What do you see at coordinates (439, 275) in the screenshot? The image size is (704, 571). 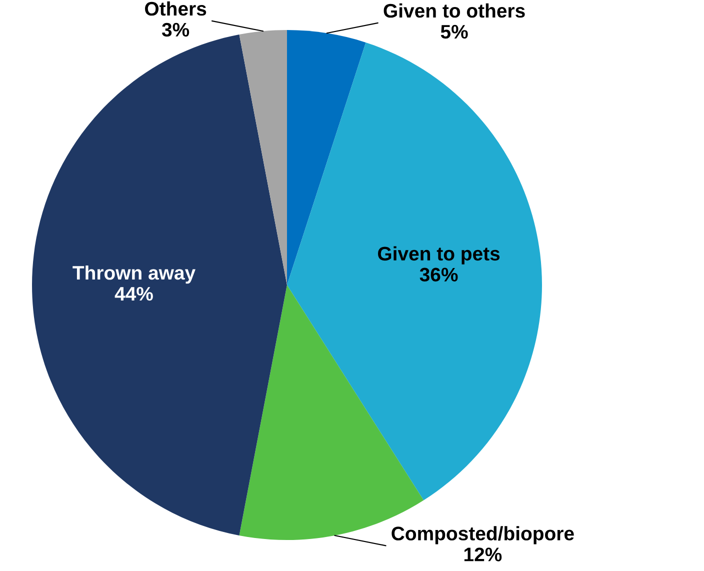 I see `data-label: 36%` at bounding box center [439, 275].